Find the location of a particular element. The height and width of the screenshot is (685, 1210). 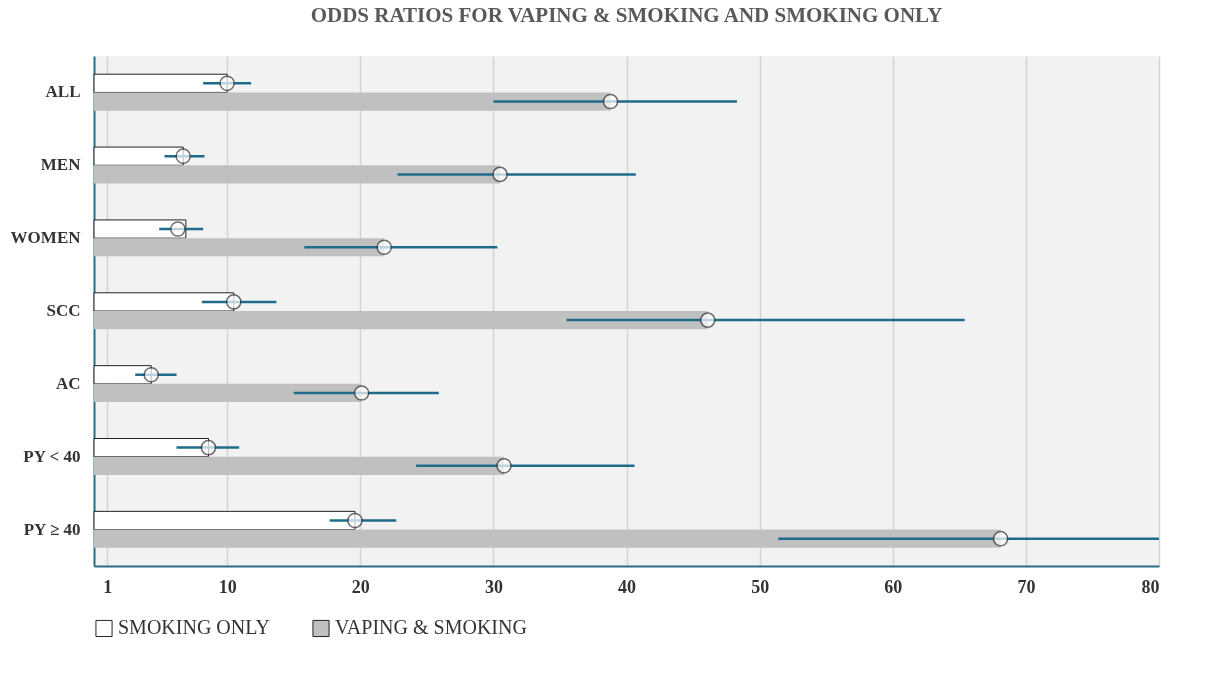

chart-title: ODDS RATIOS FOR VAPING & SMOKING AND SMOKING ONLY is located at coordinates (626, 15).